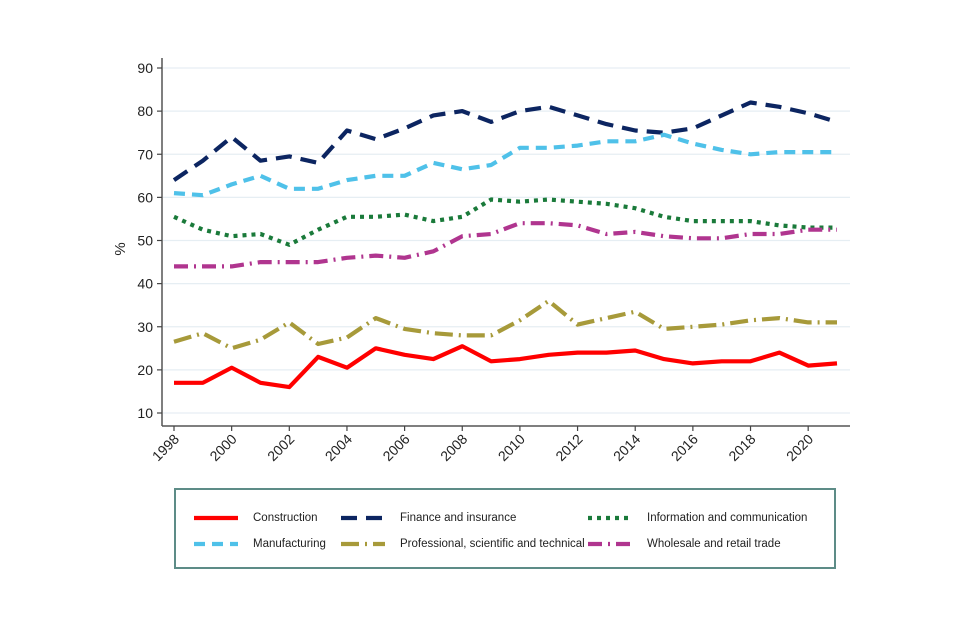 The width and height of the screenshot is (960, 640). Describe the element at coordinates (120, 248) in the screenshot. I see `y-axis-title: %` at that location.